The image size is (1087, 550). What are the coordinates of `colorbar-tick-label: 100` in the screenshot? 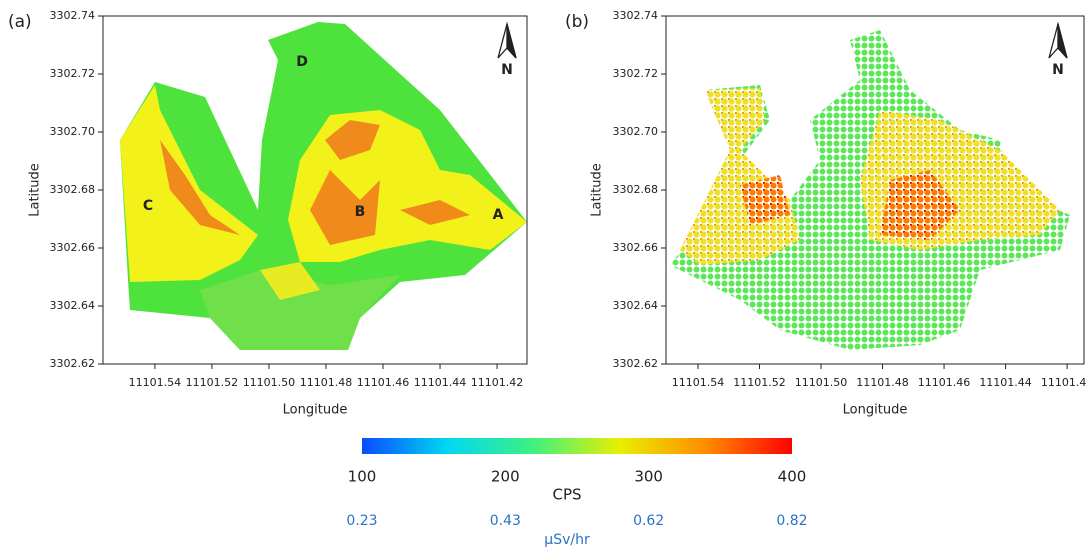 It's located at (362, 477).